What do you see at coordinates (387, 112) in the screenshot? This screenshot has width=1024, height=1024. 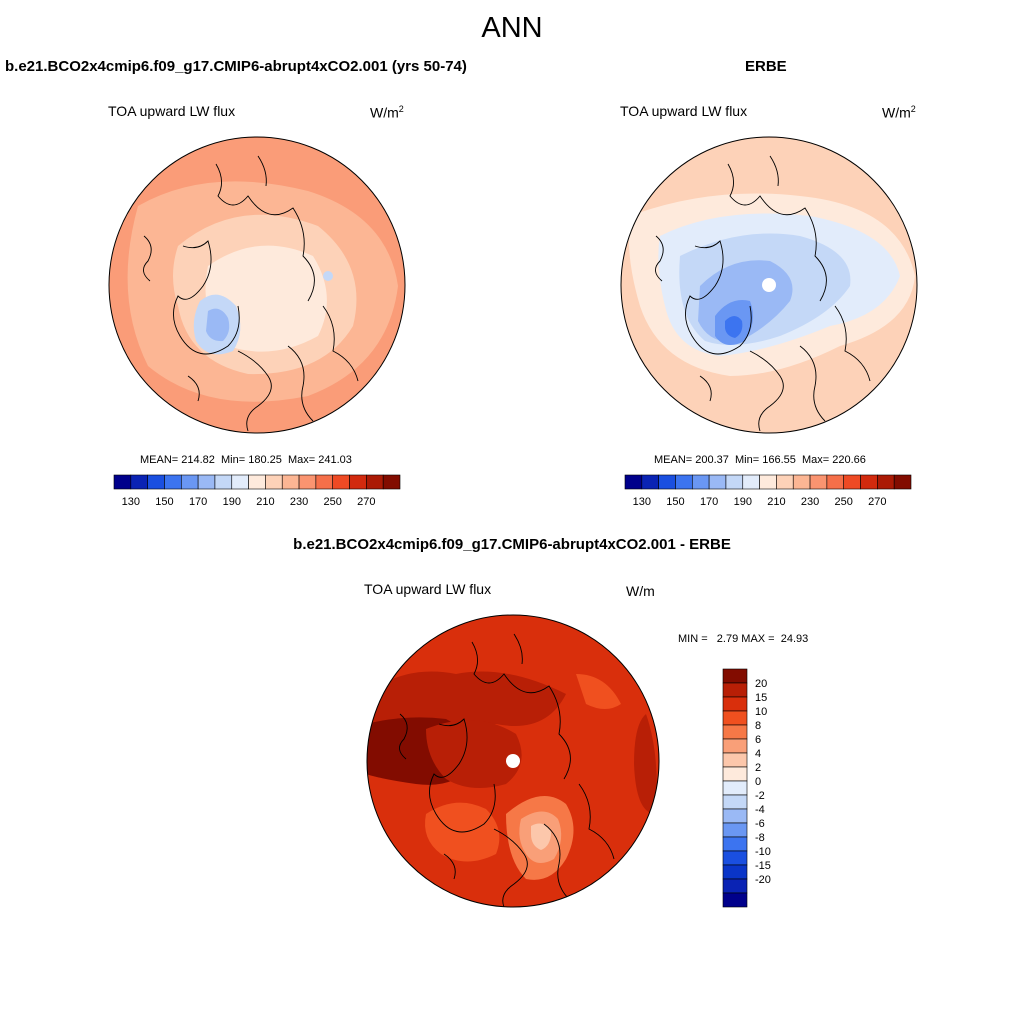 I see `left-units: W/m2` at bounding box center [387, 112].